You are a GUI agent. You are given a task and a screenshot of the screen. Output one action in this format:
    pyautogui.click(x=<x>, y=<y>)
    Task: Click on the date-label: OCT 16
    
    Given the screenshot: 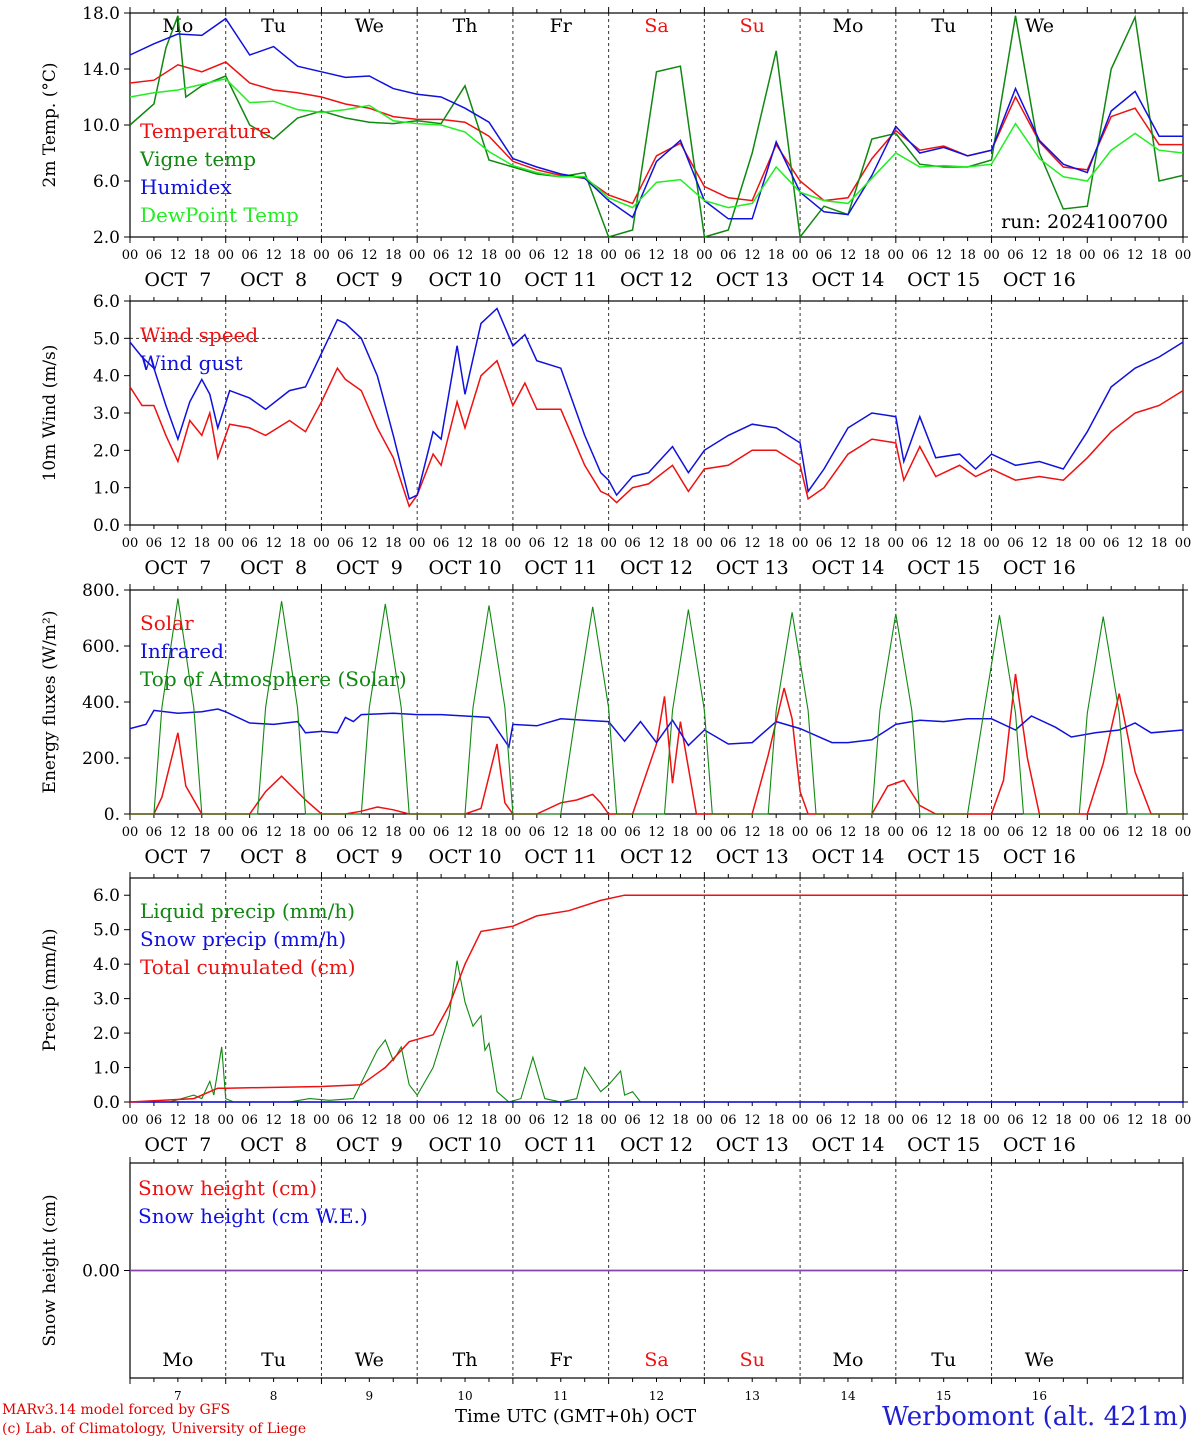 What is the action you would take?
    pyautogui.click(x=1039, y=1145)
    